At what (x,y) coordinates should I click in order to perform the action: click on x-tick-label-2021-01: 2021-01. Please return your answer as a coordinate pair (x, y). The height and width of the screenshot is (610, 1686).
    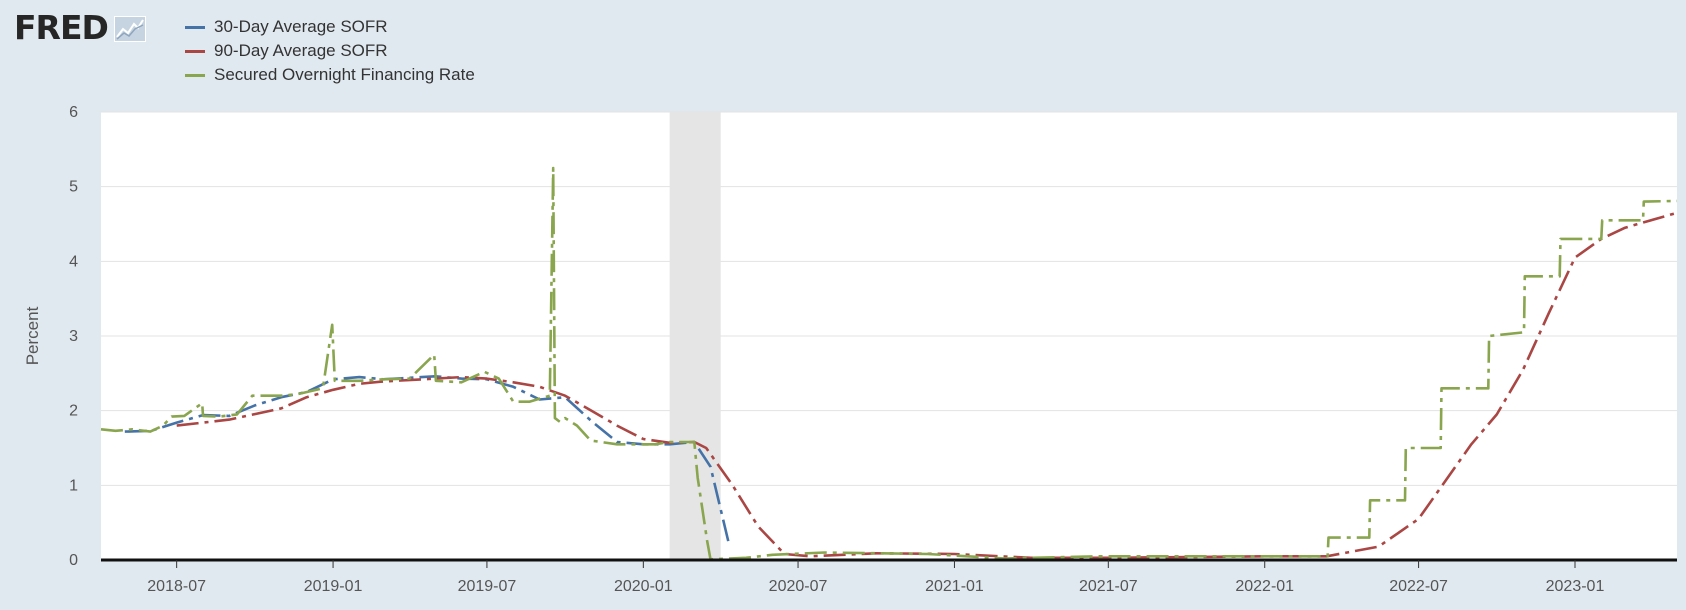
    Looking at the image, I should click on (954, 586).